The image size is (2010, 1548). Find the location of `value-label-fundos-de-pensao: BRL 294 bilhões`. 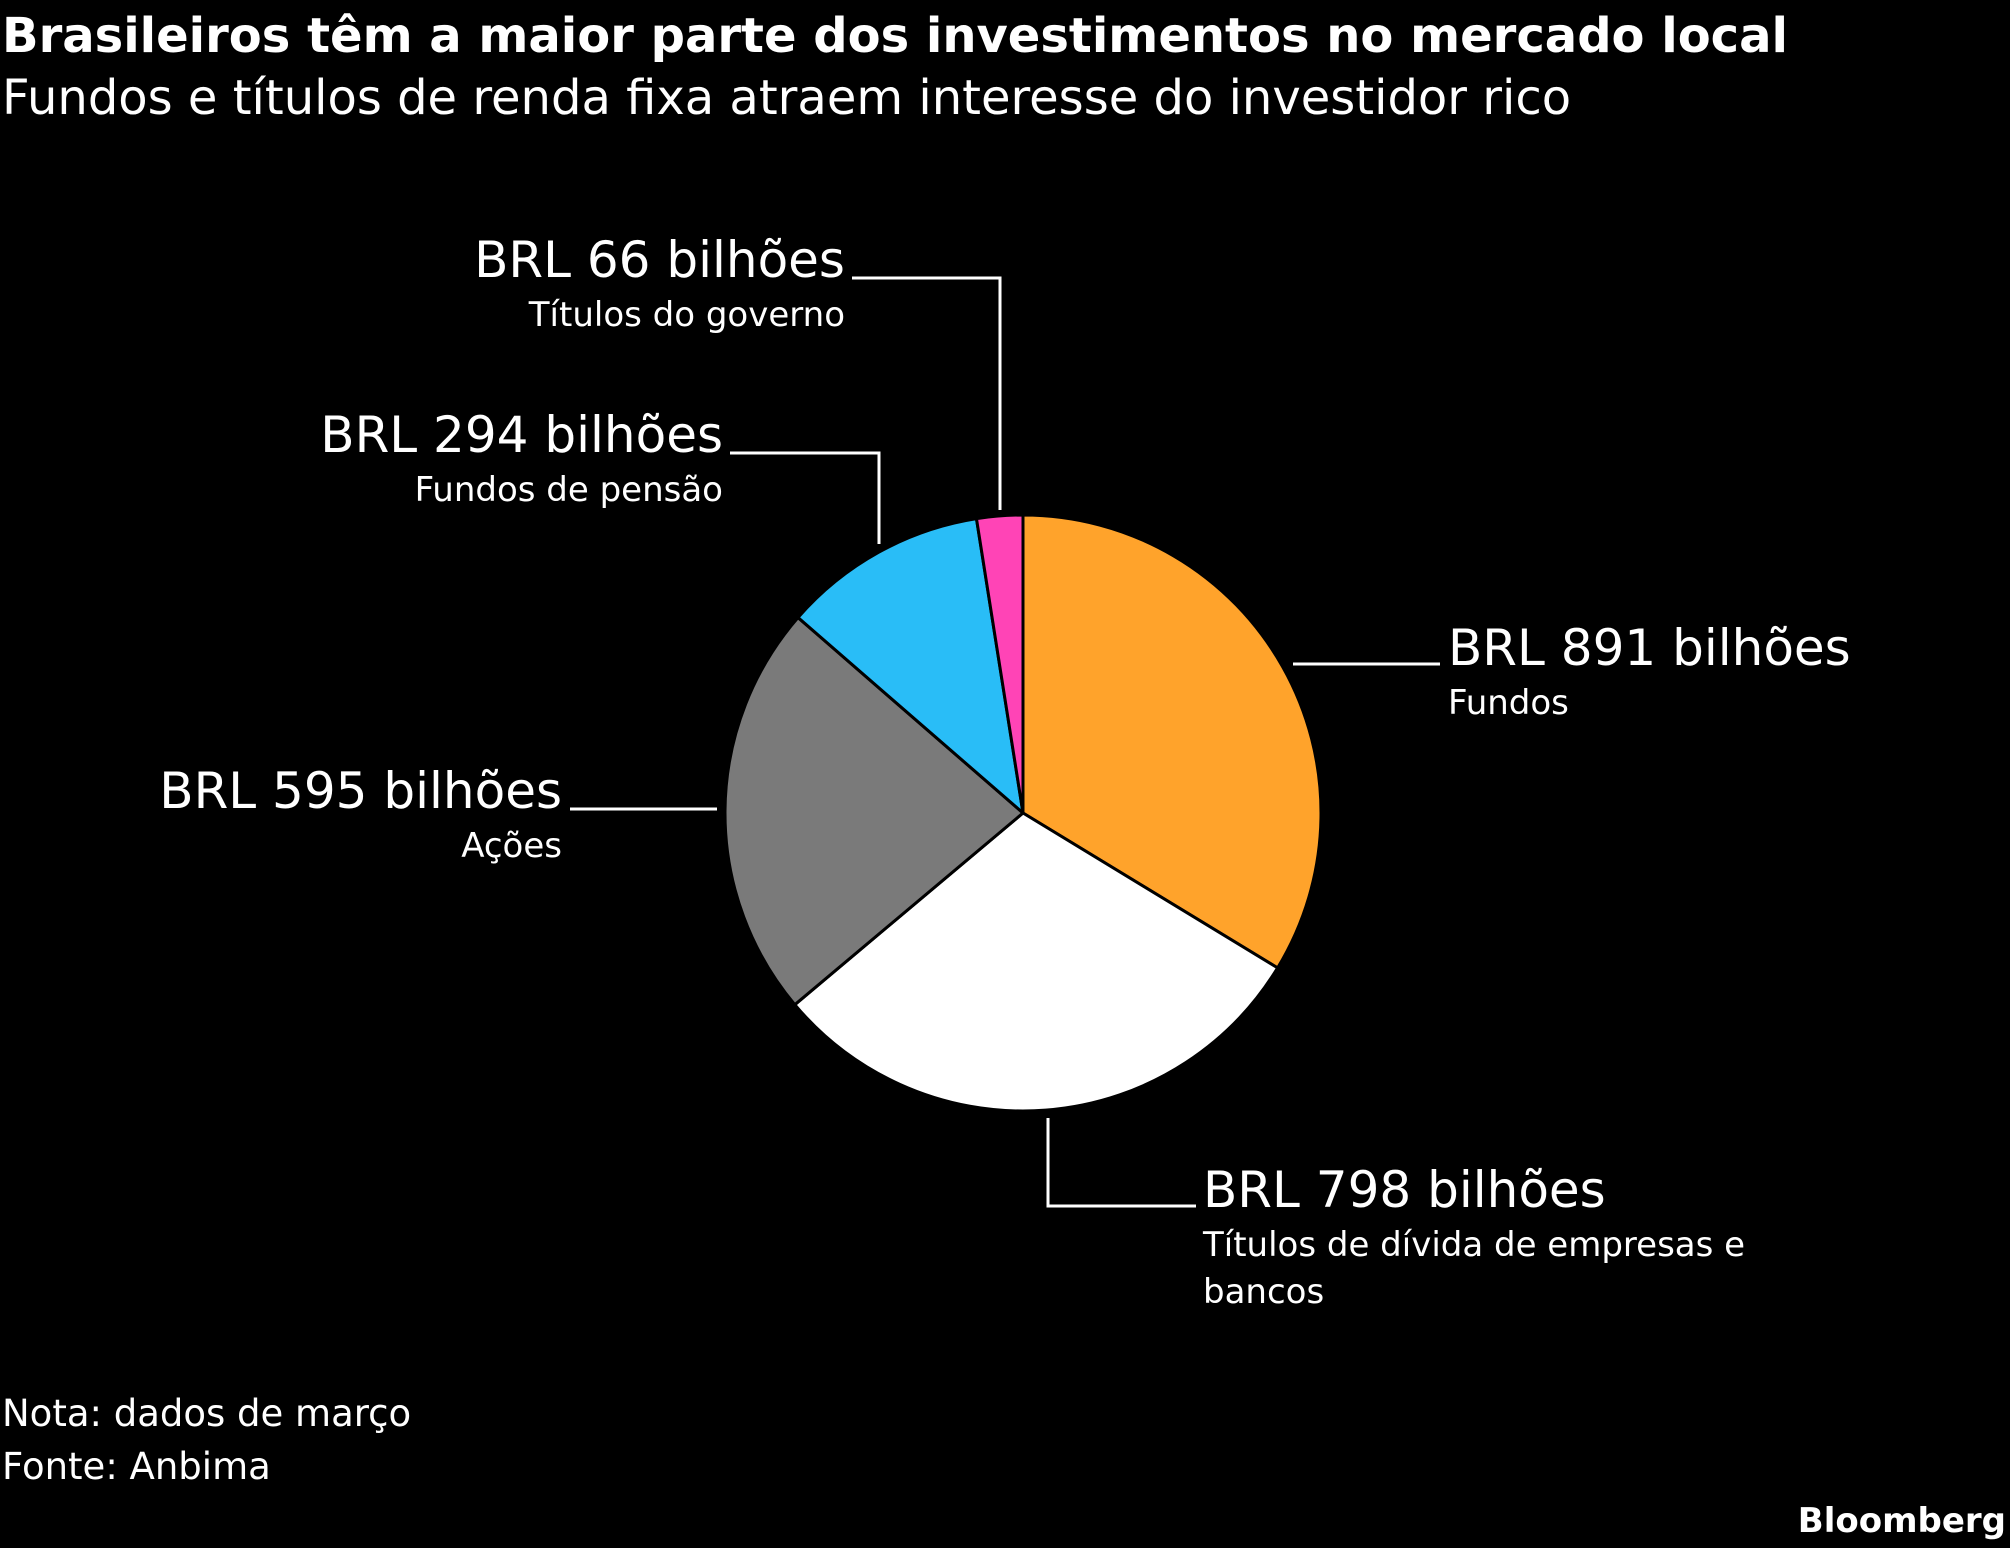

value-label-fundos-de-pensao: BRL 294 bilhões is located at coordinates (521, 435).